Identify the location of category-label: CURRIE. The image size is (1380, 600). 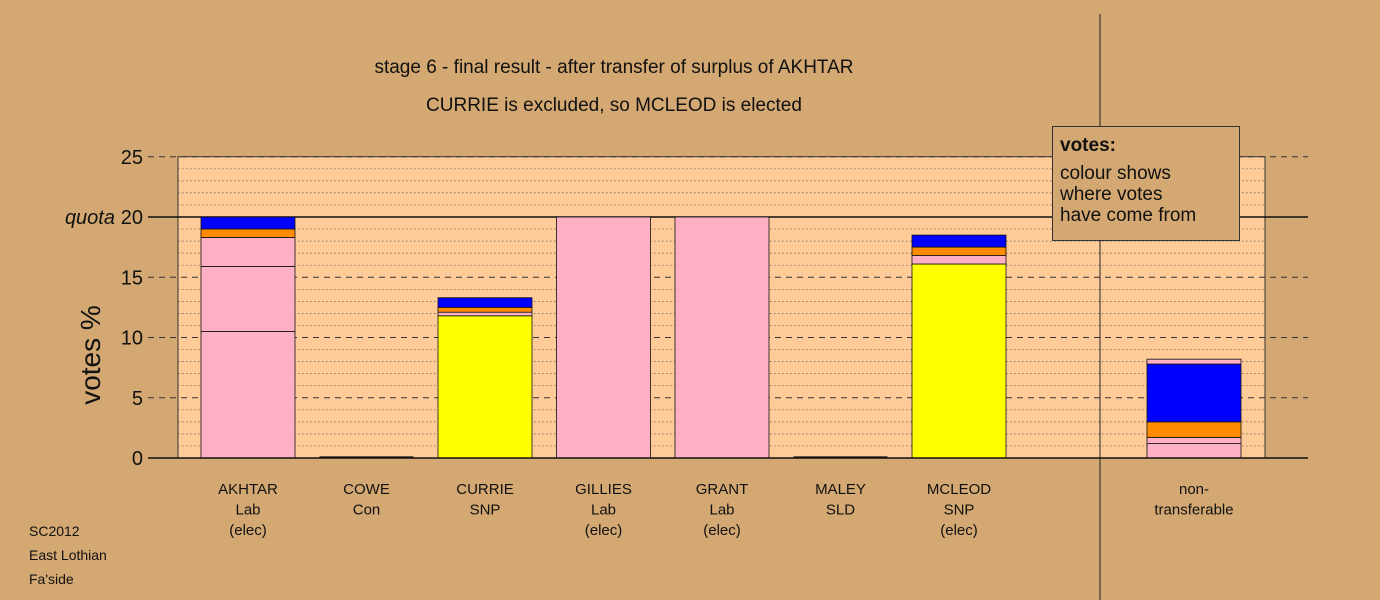
(485, 489).